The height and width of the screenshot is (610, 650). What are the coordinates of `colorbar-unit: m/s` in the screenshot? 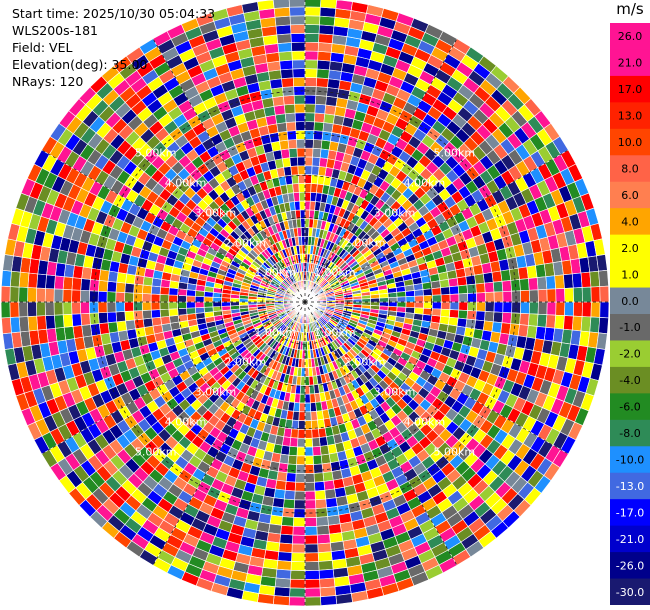 It's located at (630, 9).